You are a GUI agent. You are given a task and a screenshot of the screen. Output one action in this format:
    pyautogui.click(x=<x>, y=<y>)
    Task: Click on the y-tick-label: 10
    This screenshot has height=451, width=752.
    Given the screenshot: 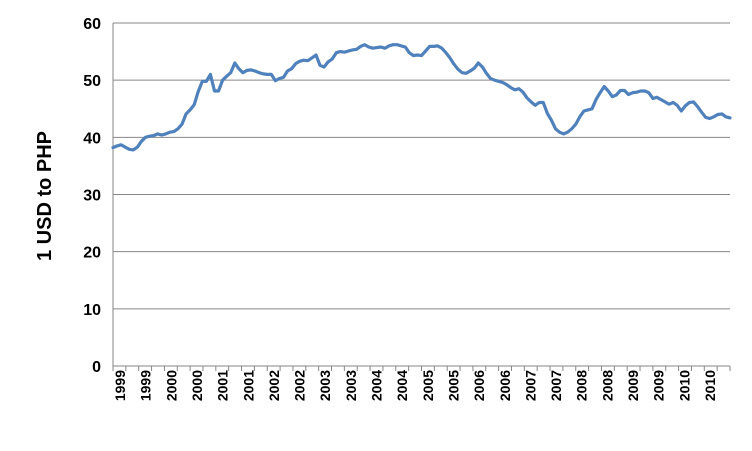 What is the action you would take?
    pyautogui.click(x=92, y=310)
    